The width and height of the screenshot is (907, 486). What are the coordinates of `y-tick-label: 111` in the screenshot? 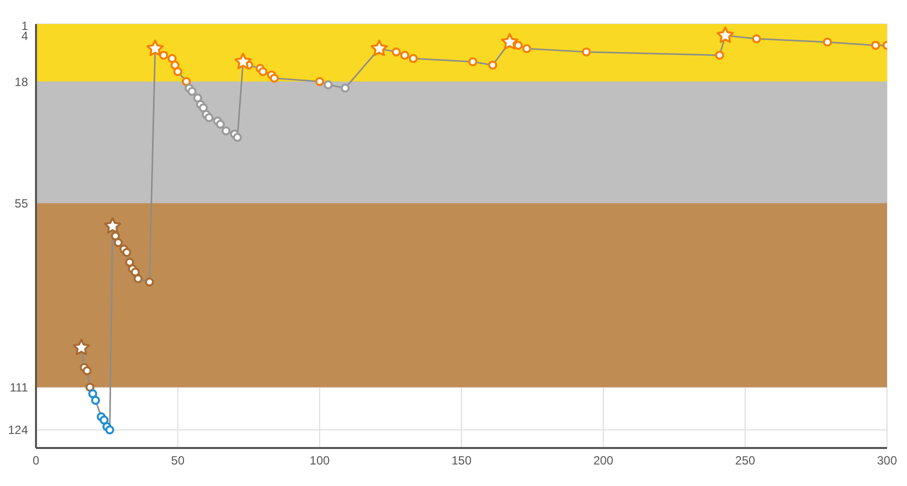 It's located at (19, 387).